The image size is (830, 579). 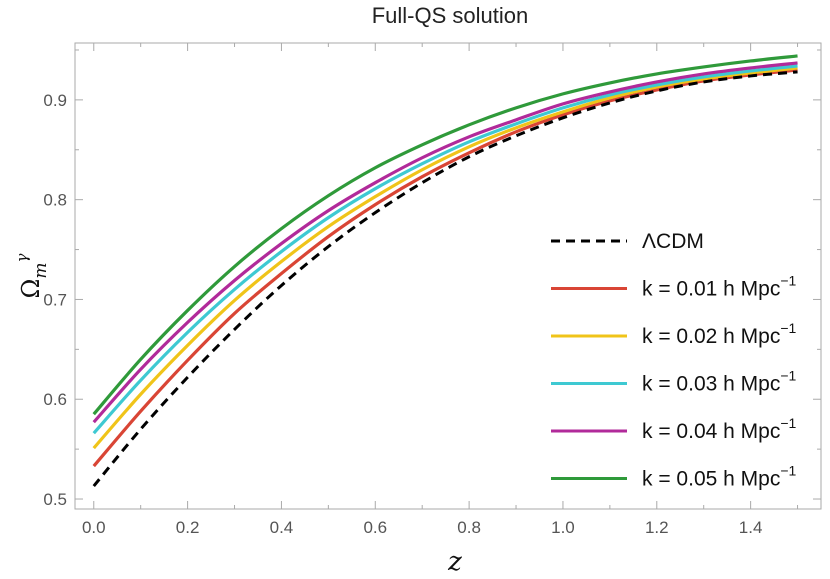 I want to click on x-tick-label: 0.2, so click(x=188, y=527).